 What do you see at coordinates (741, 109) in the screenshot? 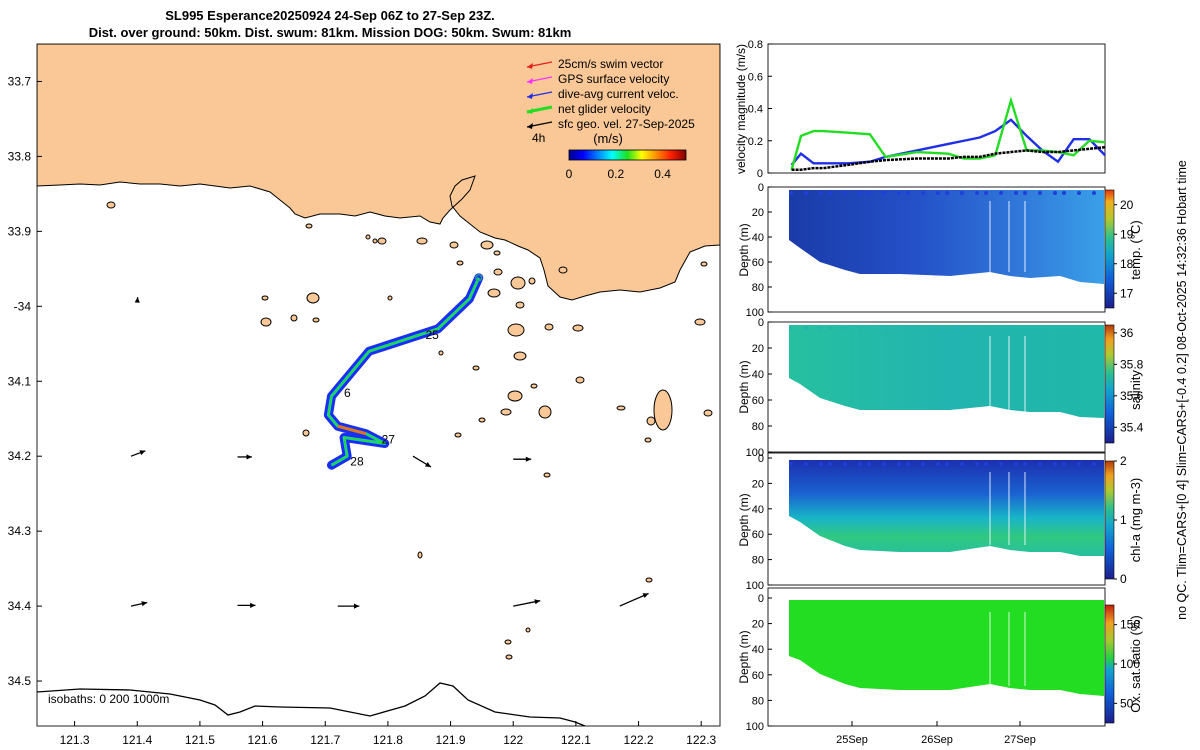
I see `velocity-ylabel: velocity magnitude (m/s)` at bounding box center [741, 109].